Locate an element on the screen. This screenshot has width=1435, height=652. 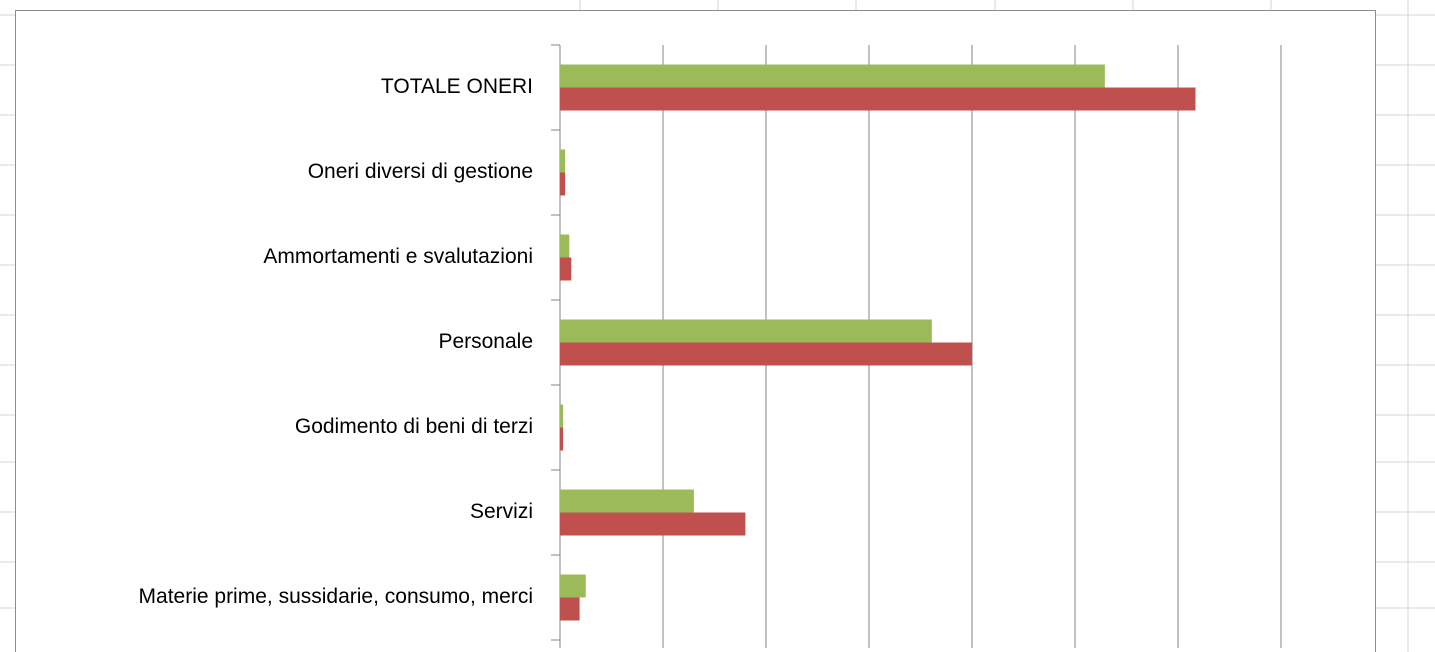
category-label: Ammortamenti e svalutazioni is located at coordinates (398, 256).